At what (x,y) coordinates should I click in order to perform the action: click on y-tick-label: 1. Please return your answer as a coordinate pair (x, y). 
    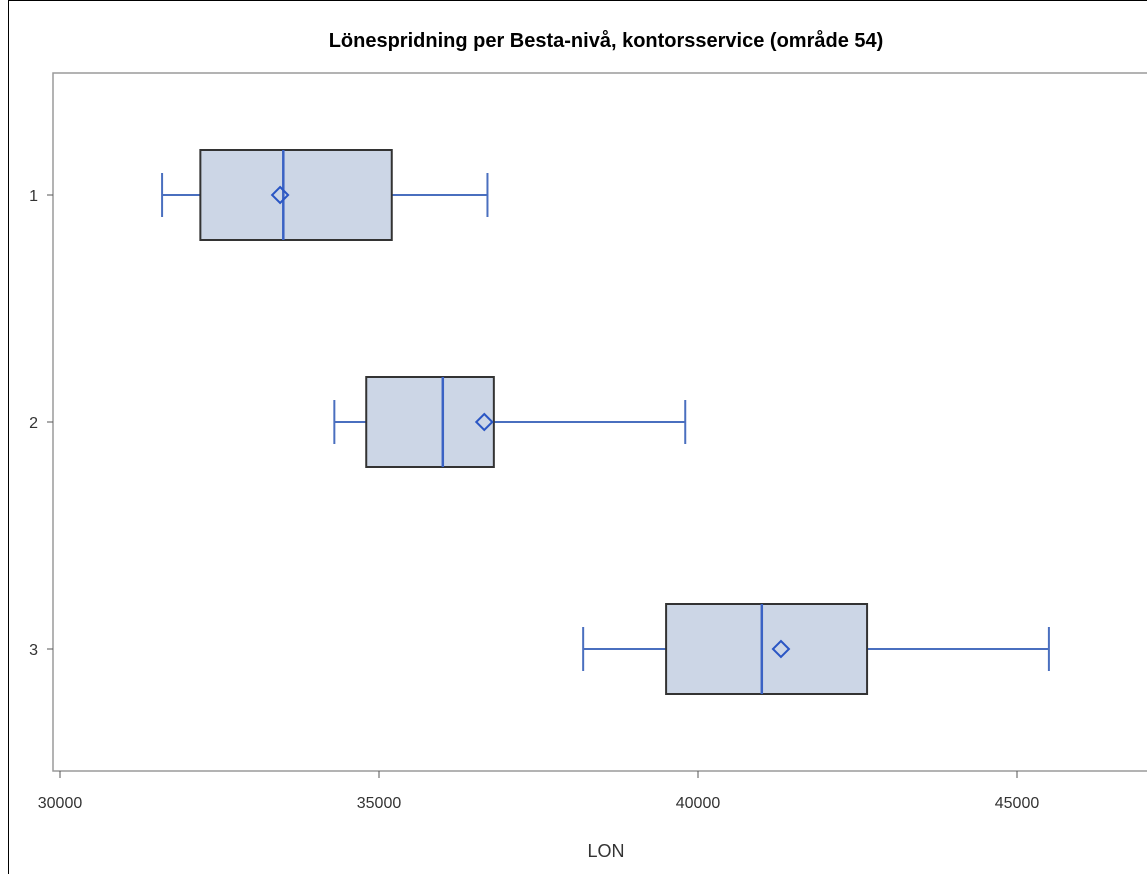
    Looking at the image, I should click on (33, 196).